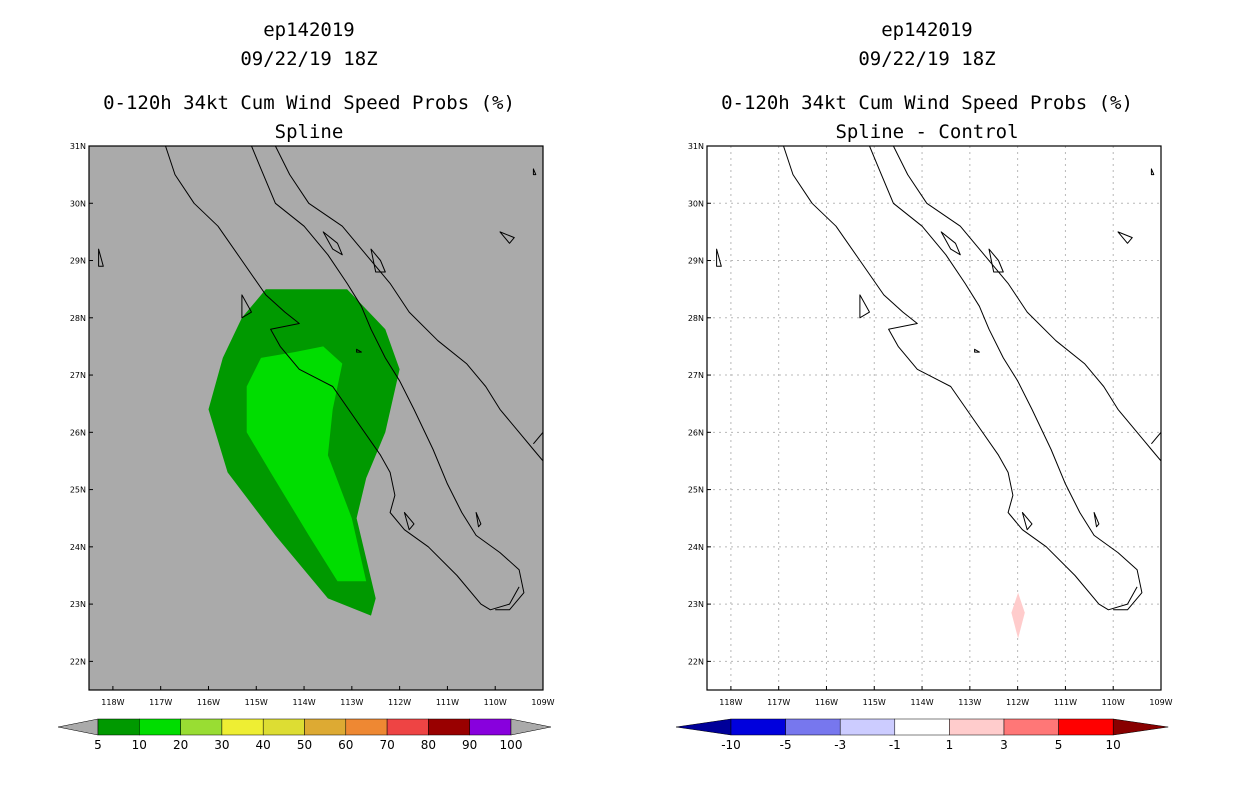 The width and height of the screenshot is (1236, 800). What do you see at coordinates (345, 745) in the screenshot?
I see `colorbar-label: 60` at bounding box center [345, 745].